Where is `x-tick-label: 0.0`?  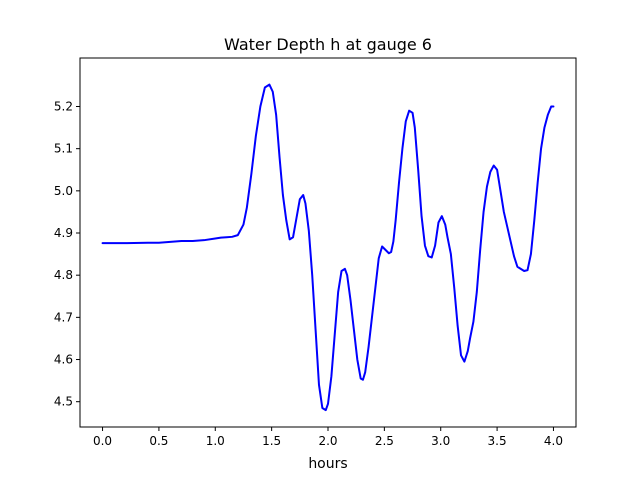
x-tick-label: 0.0 is located at coordinates (102, 441).